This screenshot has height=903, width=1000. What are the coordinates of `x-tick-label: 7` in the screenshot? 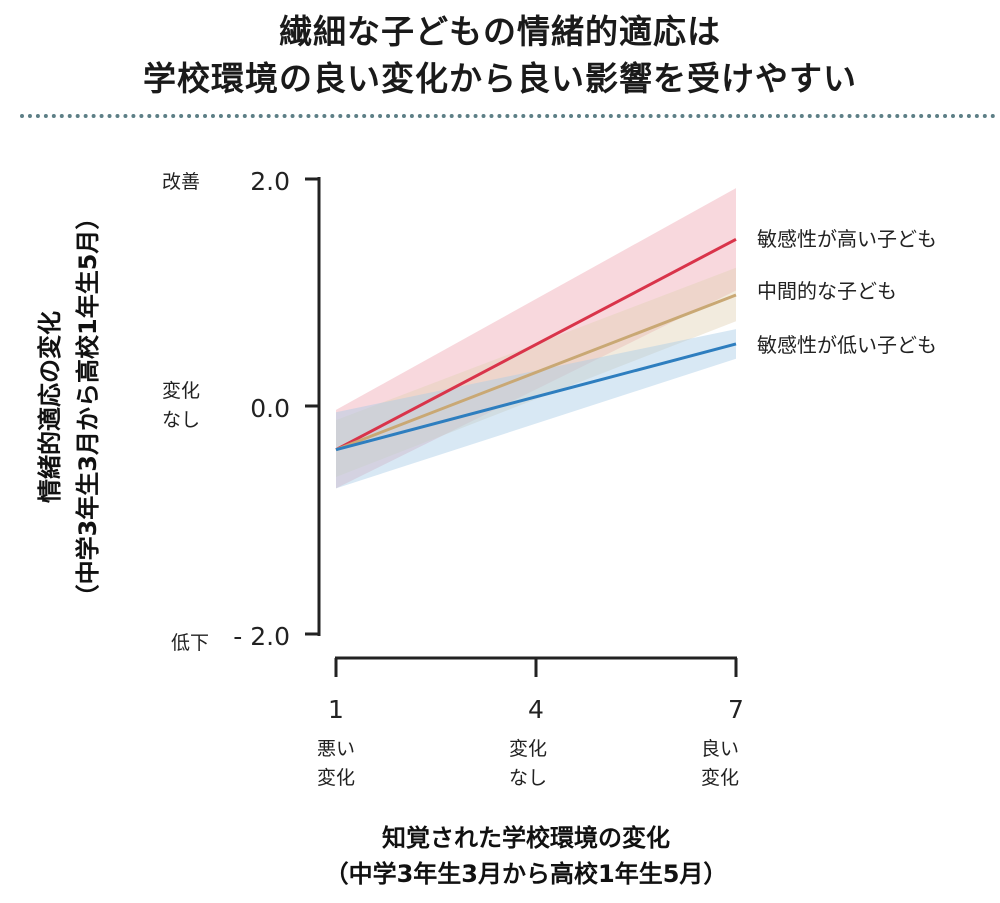 It's located at (736, 709).